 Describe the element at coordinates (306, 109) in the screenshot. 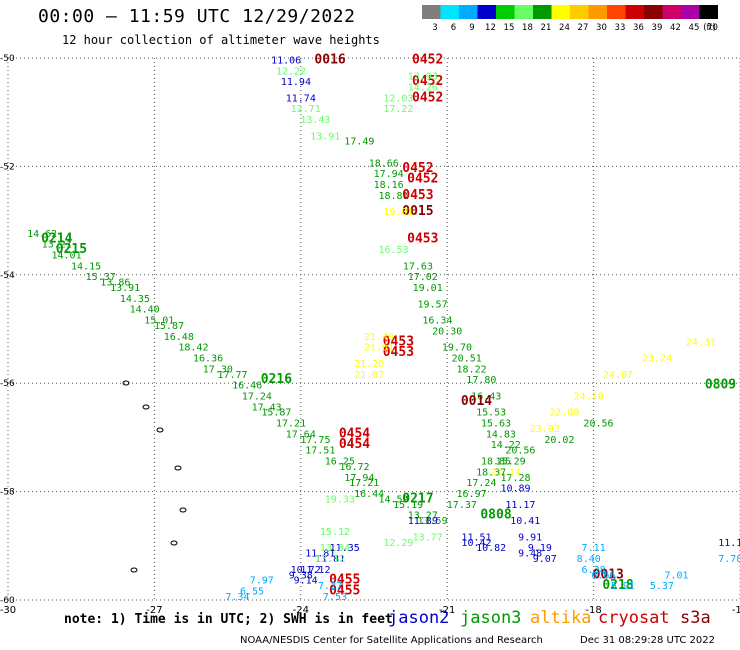

I see `data-label-light: 12.71` at that location.